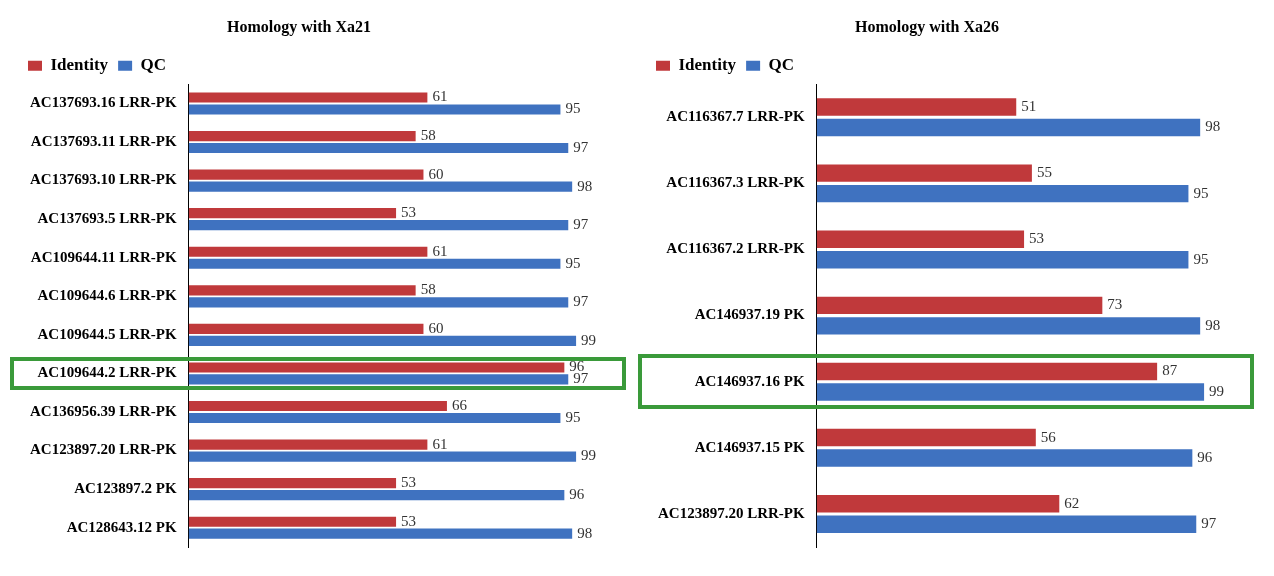 This screenshot has height=576, width=1274. What do you see at coordinates (1044, 172) in the screenshot?
I see `data-label: 55` at bounding box center [1044, 172].